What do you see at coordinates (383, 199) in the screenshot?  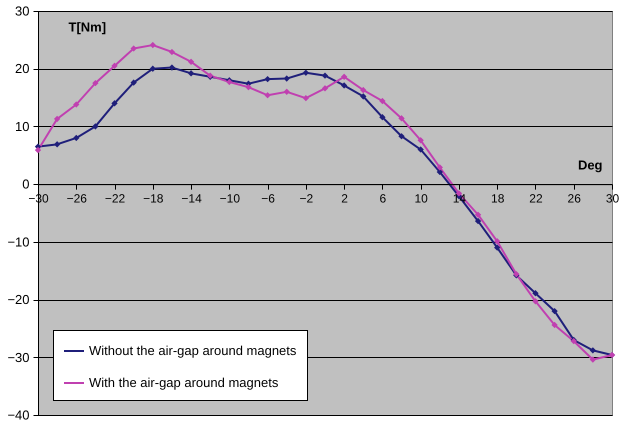 I see `x-tick-label: 6` at bounding box center [383, 199].